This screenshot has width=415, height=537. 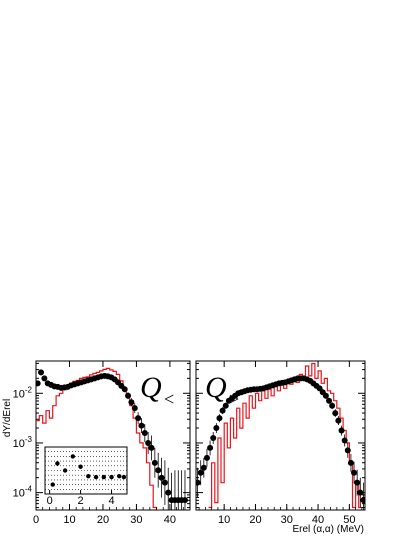 I want to click on y-tick-label: 10⁻², so click(x=23, y=392).